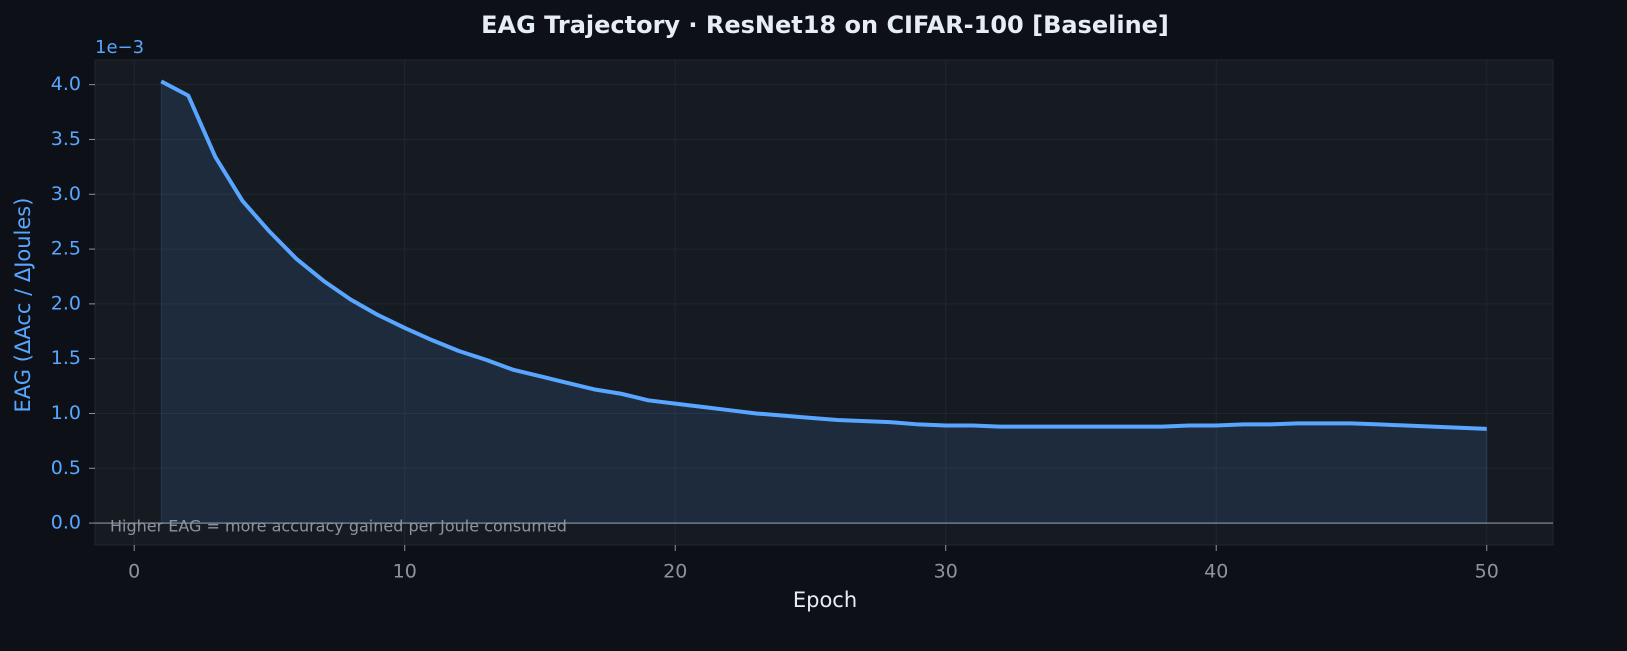  What do you see at coordinates (66, 194) in the screenshot?
I see `y-tick-label: 3.0` at bounding box center [66, 194].